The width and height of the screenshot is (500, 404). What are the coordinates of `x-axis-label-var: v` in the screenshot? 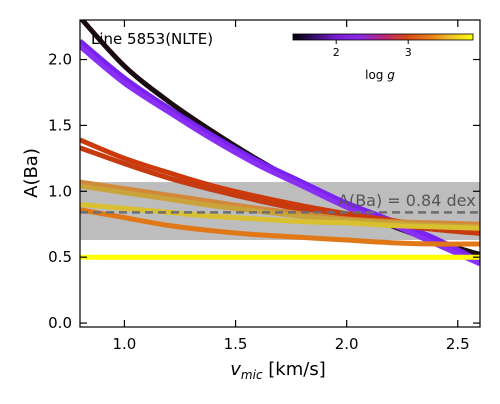 It's located at (235, 369).